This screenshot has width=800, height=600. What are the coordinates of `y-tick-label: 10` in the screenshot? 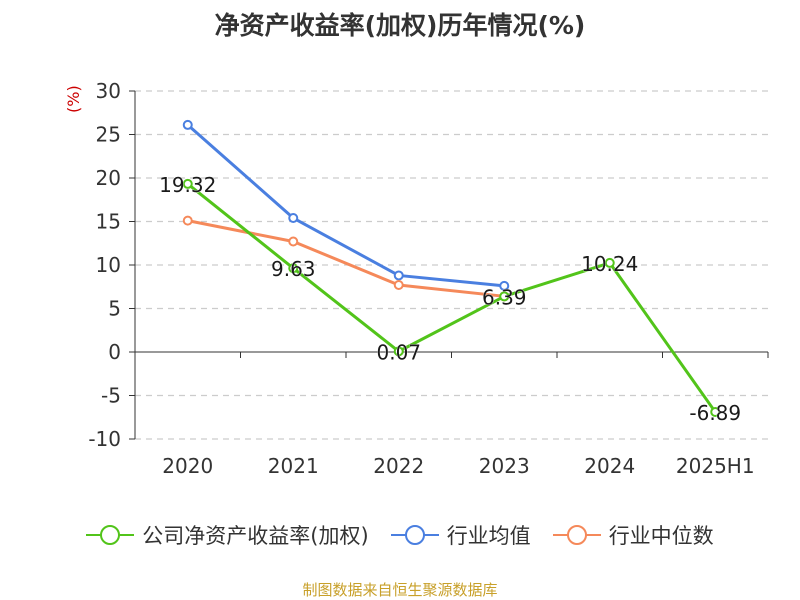 It's located at (108, 265).